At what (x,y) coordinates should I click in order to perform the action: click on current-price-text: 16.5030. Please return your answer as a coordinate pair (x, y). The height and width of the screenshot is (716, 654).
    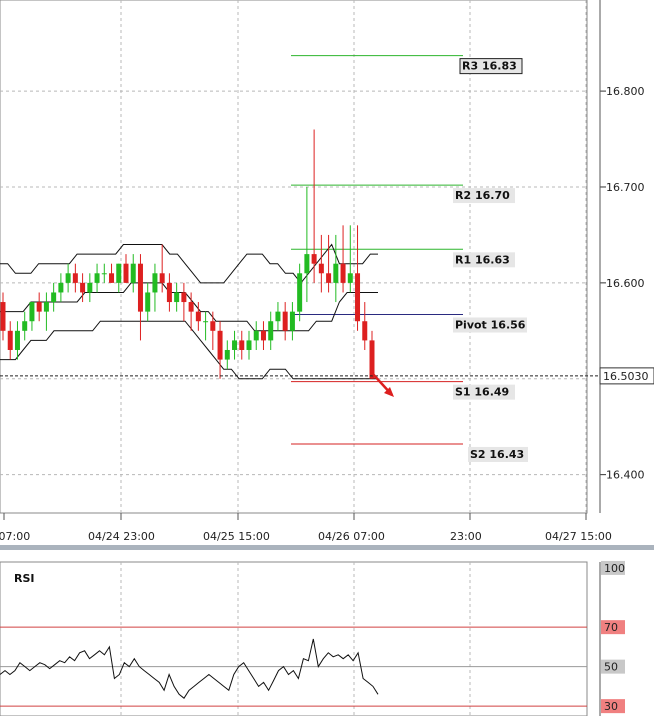
    Looking at the image, I should click on (626, 376).